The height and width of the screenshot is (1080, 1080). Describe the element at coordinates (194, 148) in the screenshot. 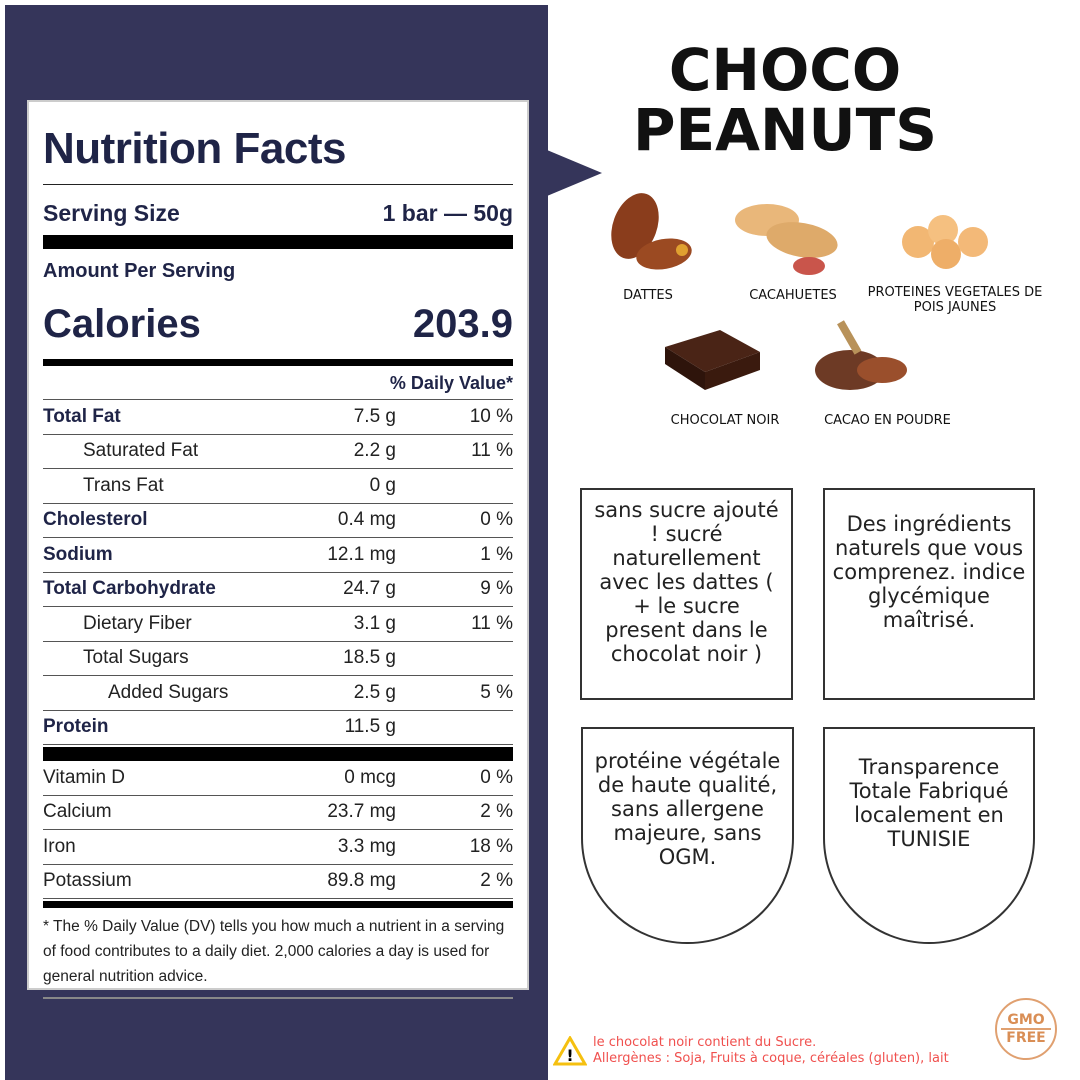

I see `nutrition-title: Nutrition Facts` at that location.